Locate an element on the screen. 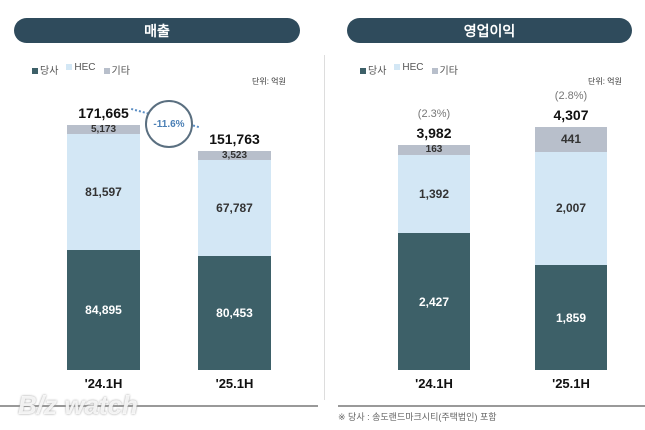 The width and height of the screenshot is (645, 430). op-unit: 단위: 억원 is located at coordinates (605, 81).